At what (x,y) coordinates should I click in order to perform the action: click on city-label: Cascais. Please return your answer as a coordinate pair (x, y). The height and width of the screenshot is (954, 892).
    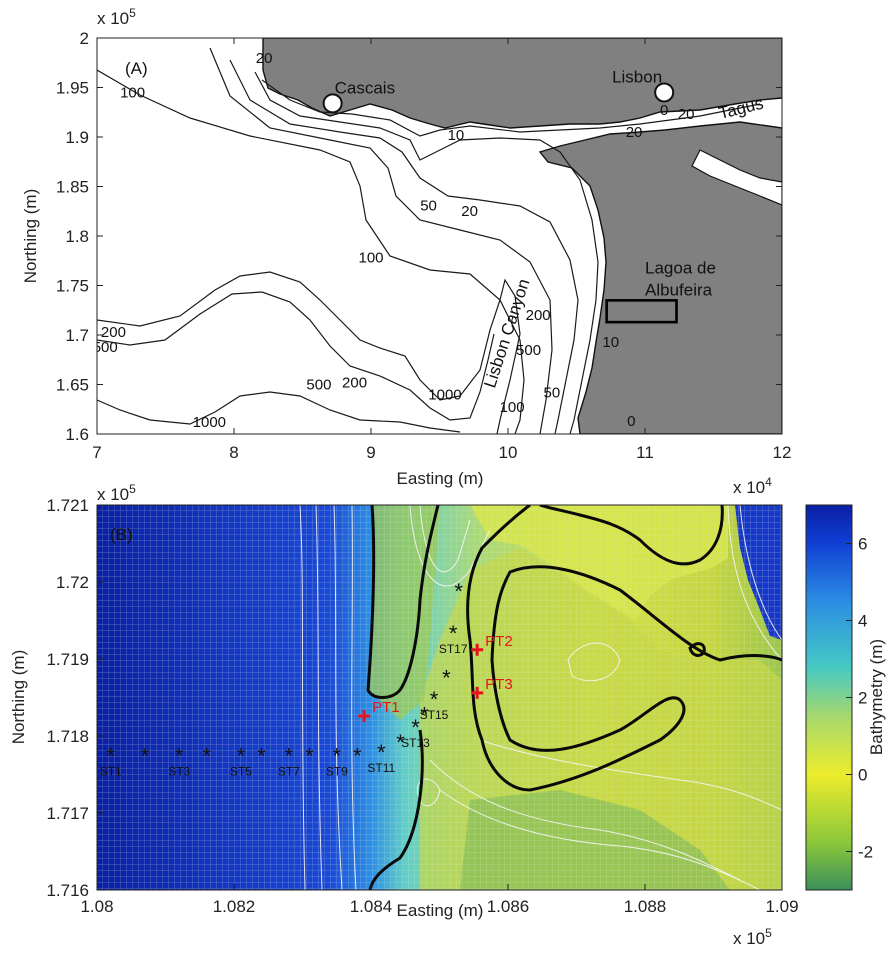
    Looking at the image, I should click on (365, 87).